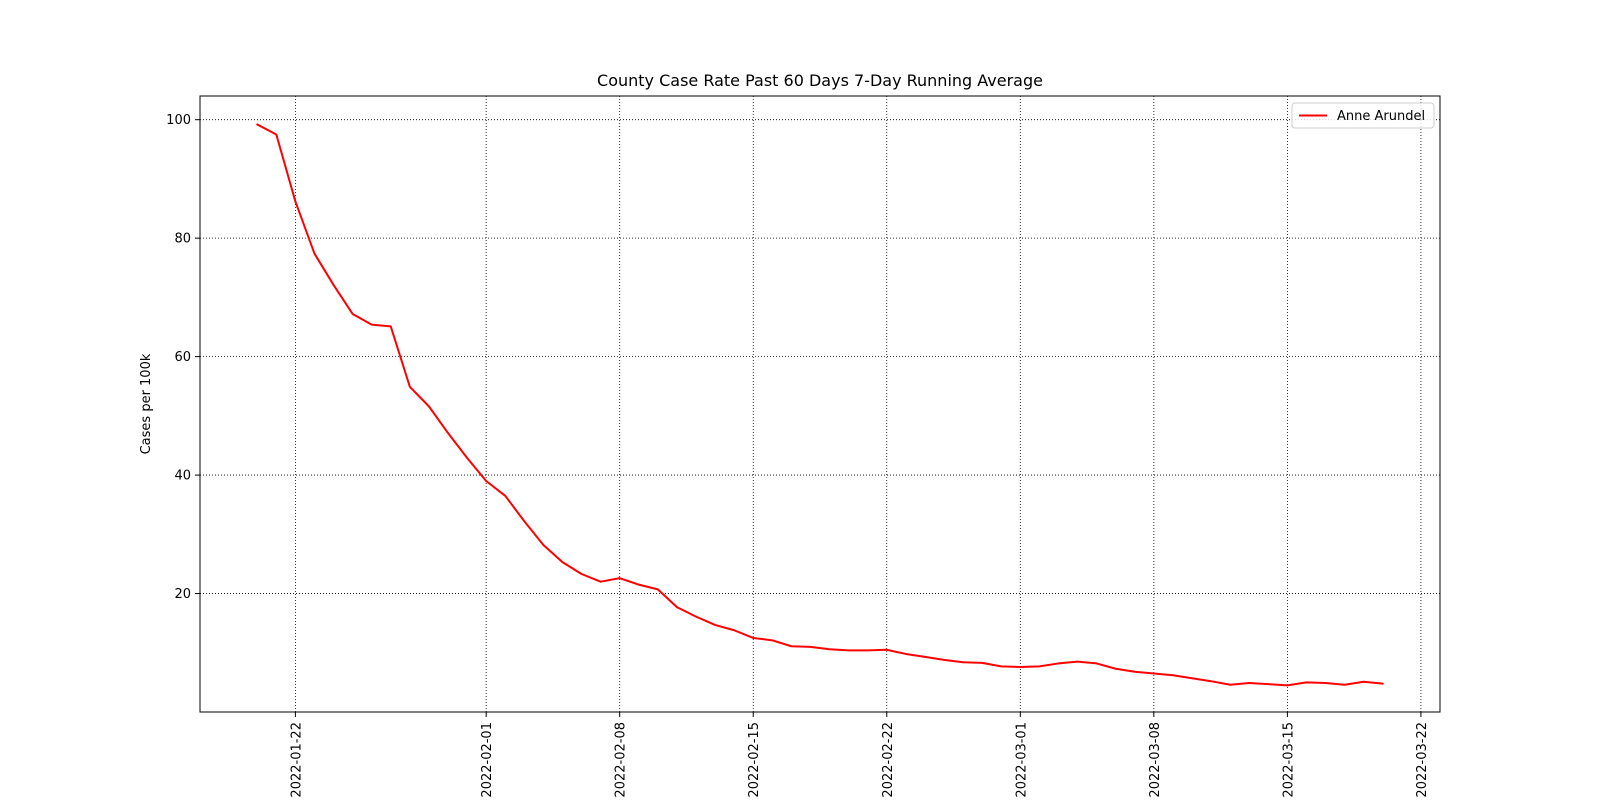 The width and height of the screenshot is (1600, 800). What do you see at coordinates (1422, 760) in the screenshot?
I see `x-tick-label: 2022-03-22` at bounding box center [1422, 760].